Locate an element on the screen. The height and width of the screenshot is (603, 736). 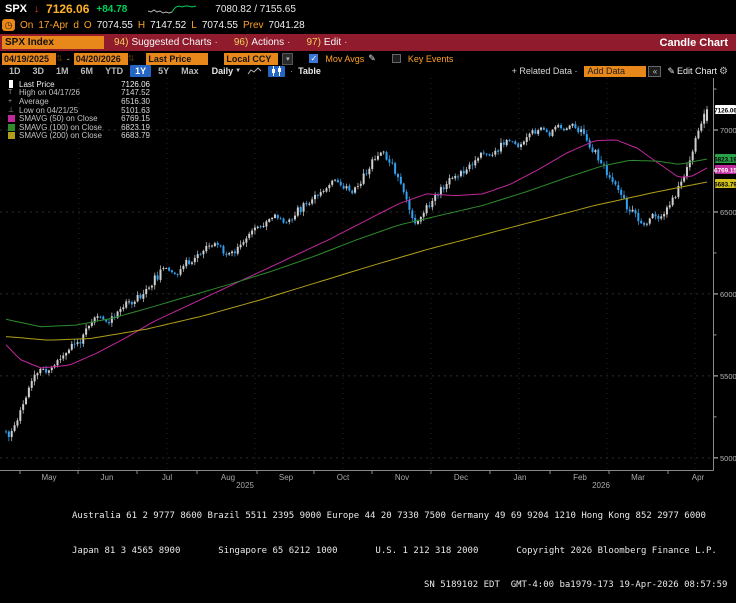
svg-text: 2026 is located at coordinates (601, 485).